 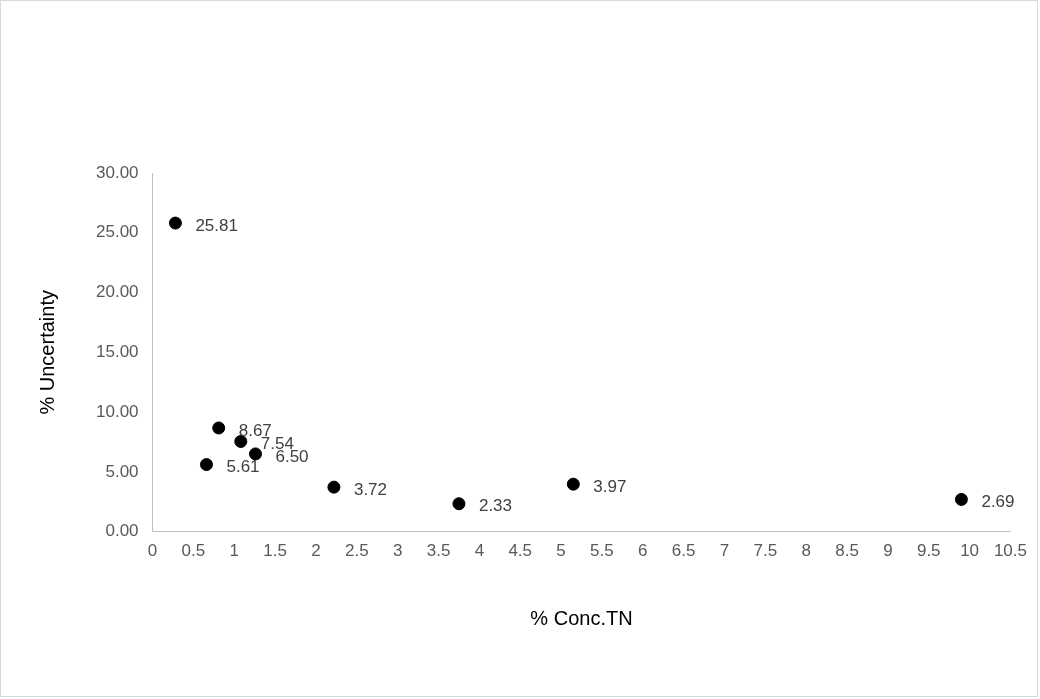 I want to click on x-tick-label: 8.5, so click(x=847, y=551).